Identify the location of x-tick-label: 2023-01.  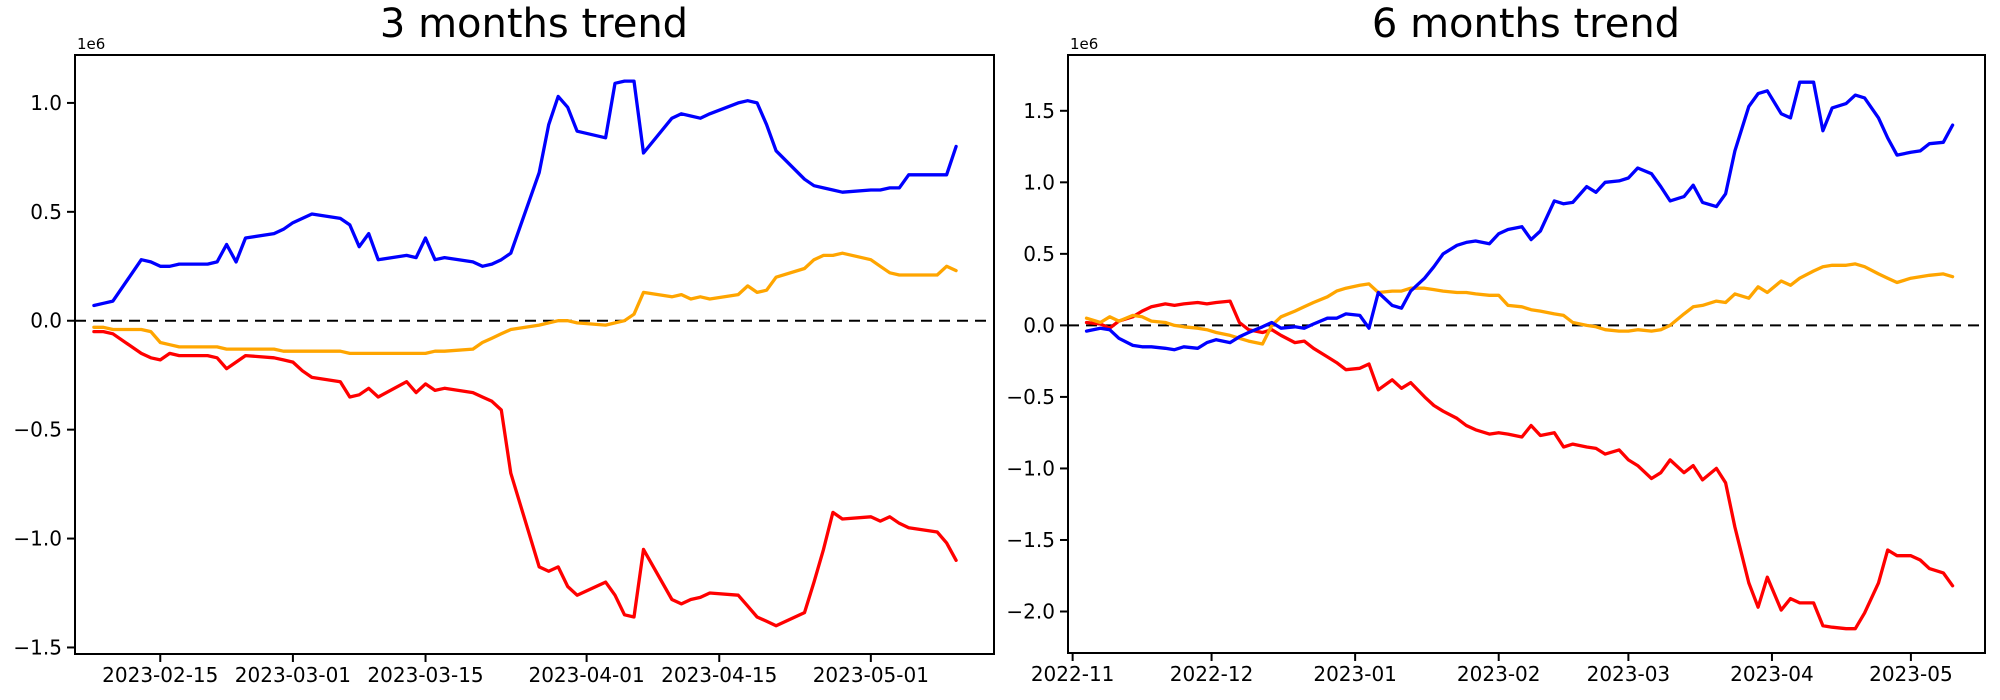
(1355, 674).